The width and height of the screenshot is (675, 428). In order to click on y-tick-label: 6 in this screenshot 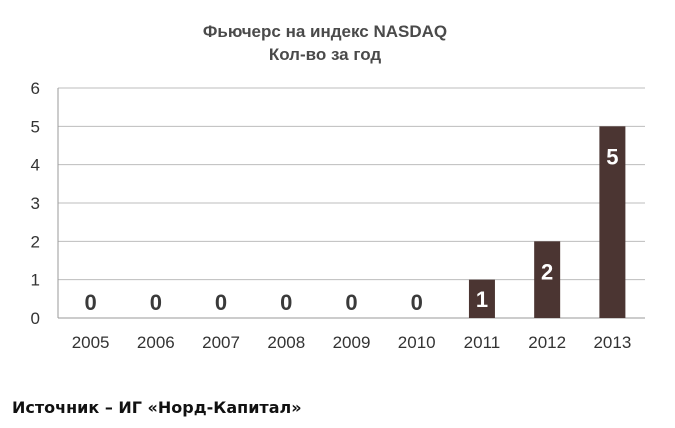, I will do `click(35, 88)`.